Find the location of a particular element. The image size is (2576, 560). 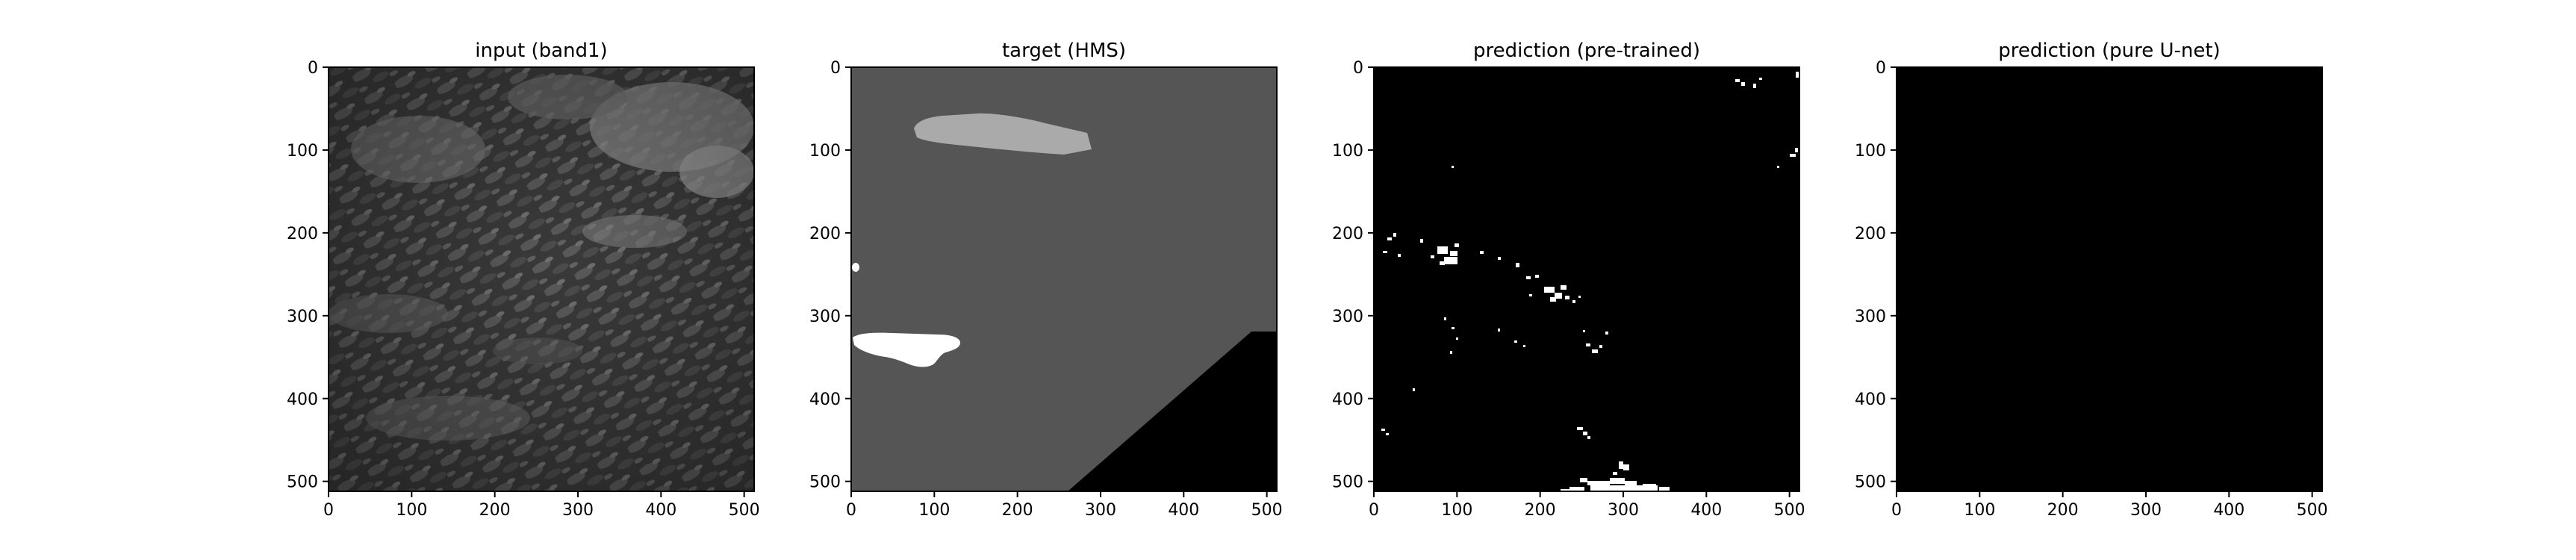

image-prediction-pretrained is located at coordinates (1587, 279).